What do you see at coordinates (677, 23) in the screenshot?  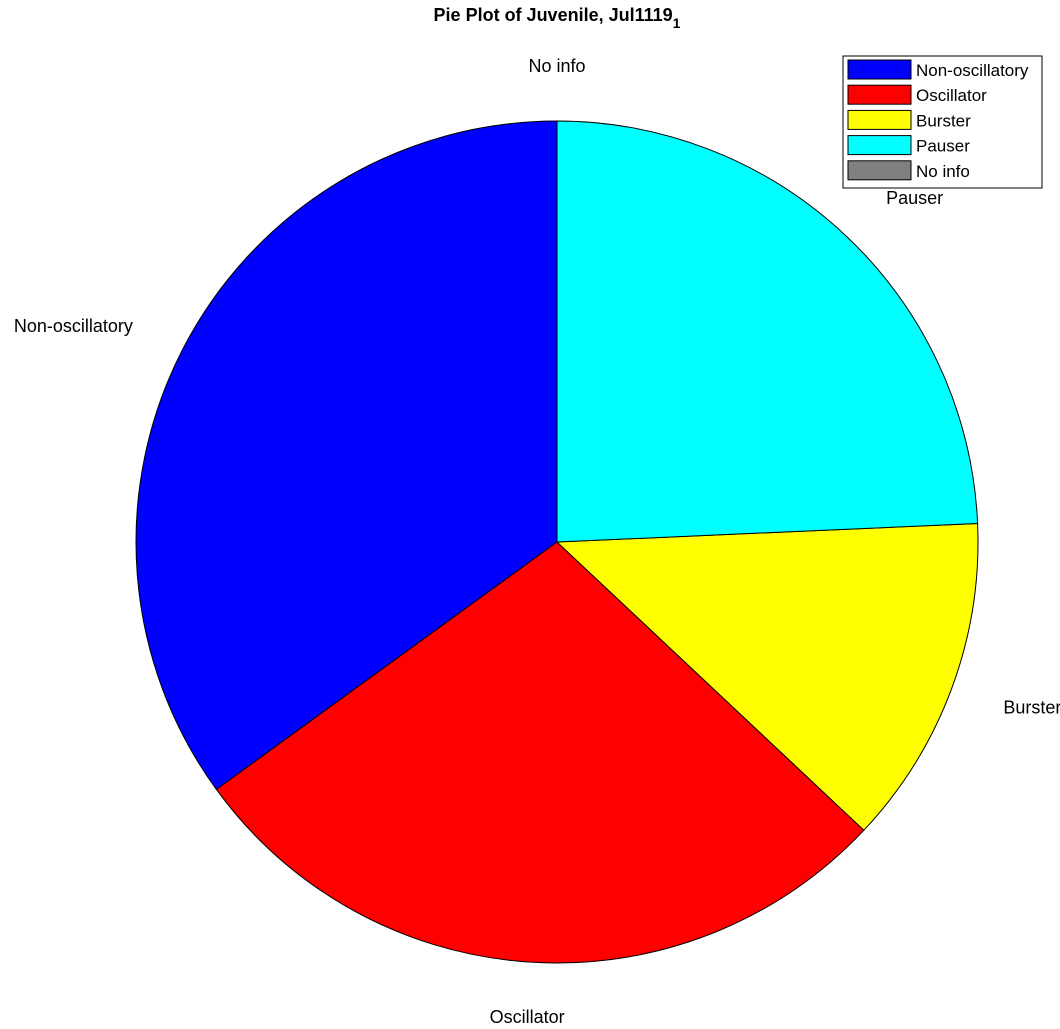 I see `chart-title-subscript: 1` at bounding box center [677, 23].